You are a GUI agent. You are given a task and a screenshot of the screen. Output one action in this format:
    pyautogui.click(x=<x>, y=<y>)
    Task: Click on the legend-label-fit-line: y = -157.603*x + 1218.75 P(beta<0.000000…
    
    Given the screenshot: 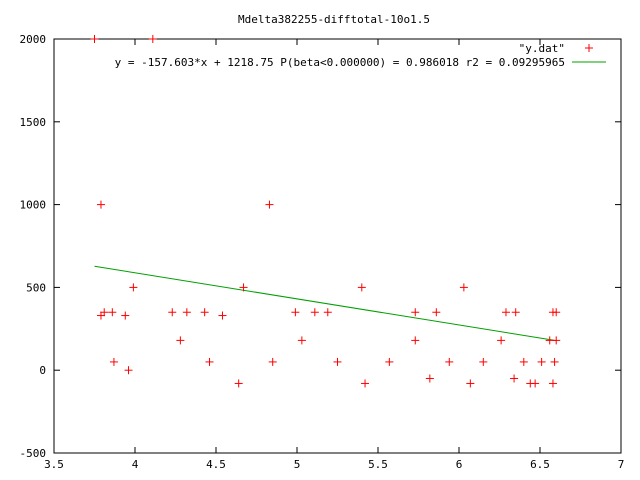 What is the action you would take?
    pyautogui.click(x=340, y=62)
    